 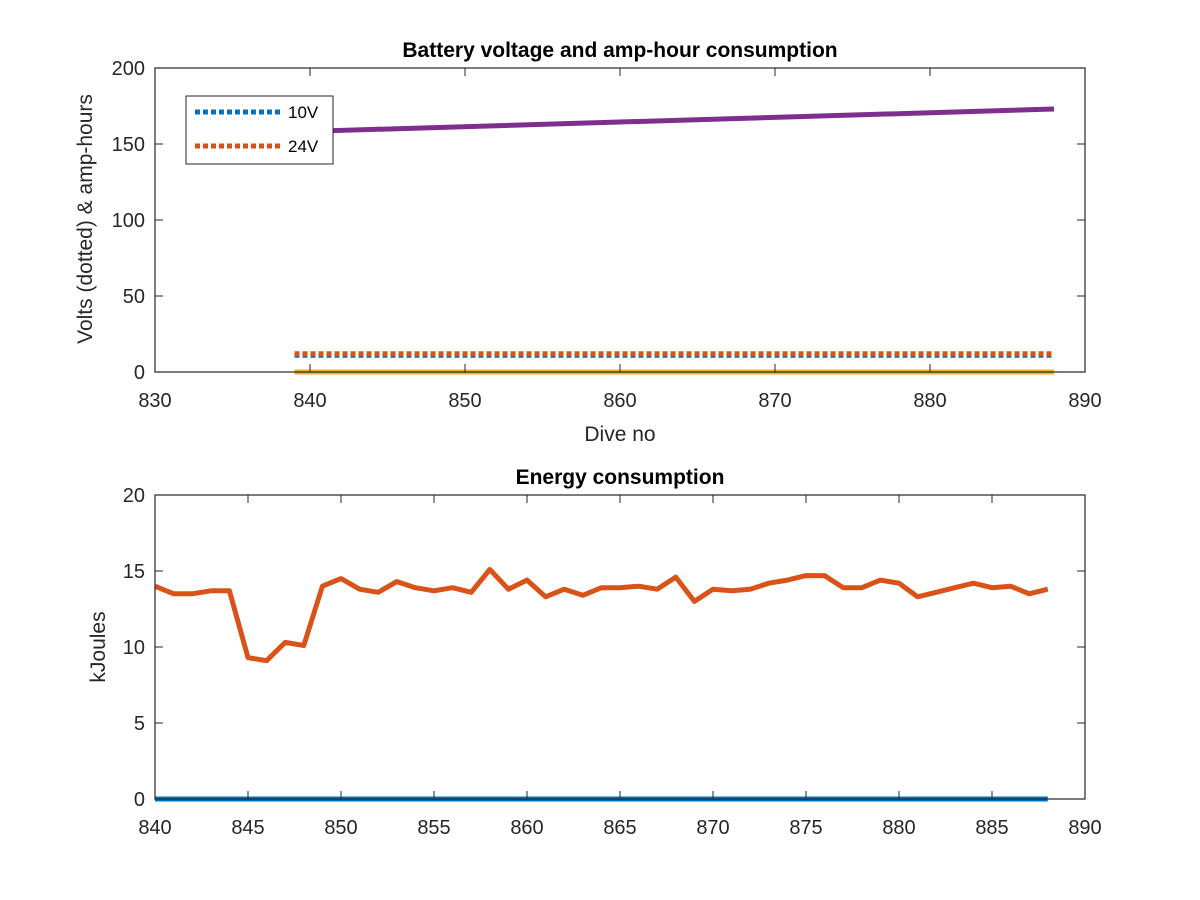 What do you see at coordinates (303, 112) in the screenshot?
I see `legend-label-10v: 10V` at bounding box center [303, 112].